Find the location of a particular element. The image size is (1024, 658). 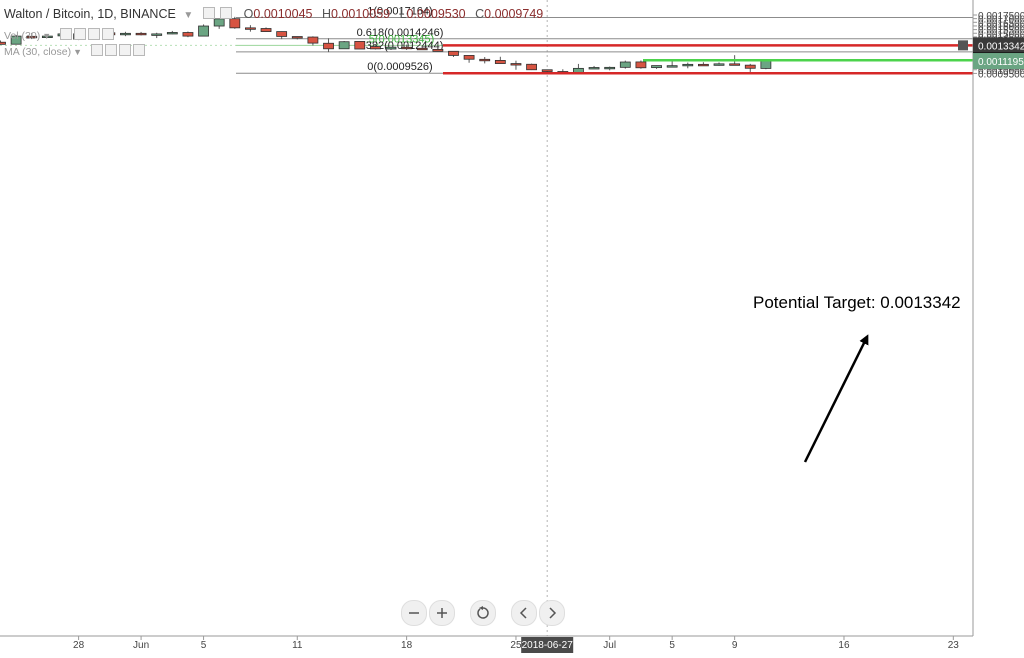

fib-level-label: 0(0.0009526) is located at coordinates (399, 67).